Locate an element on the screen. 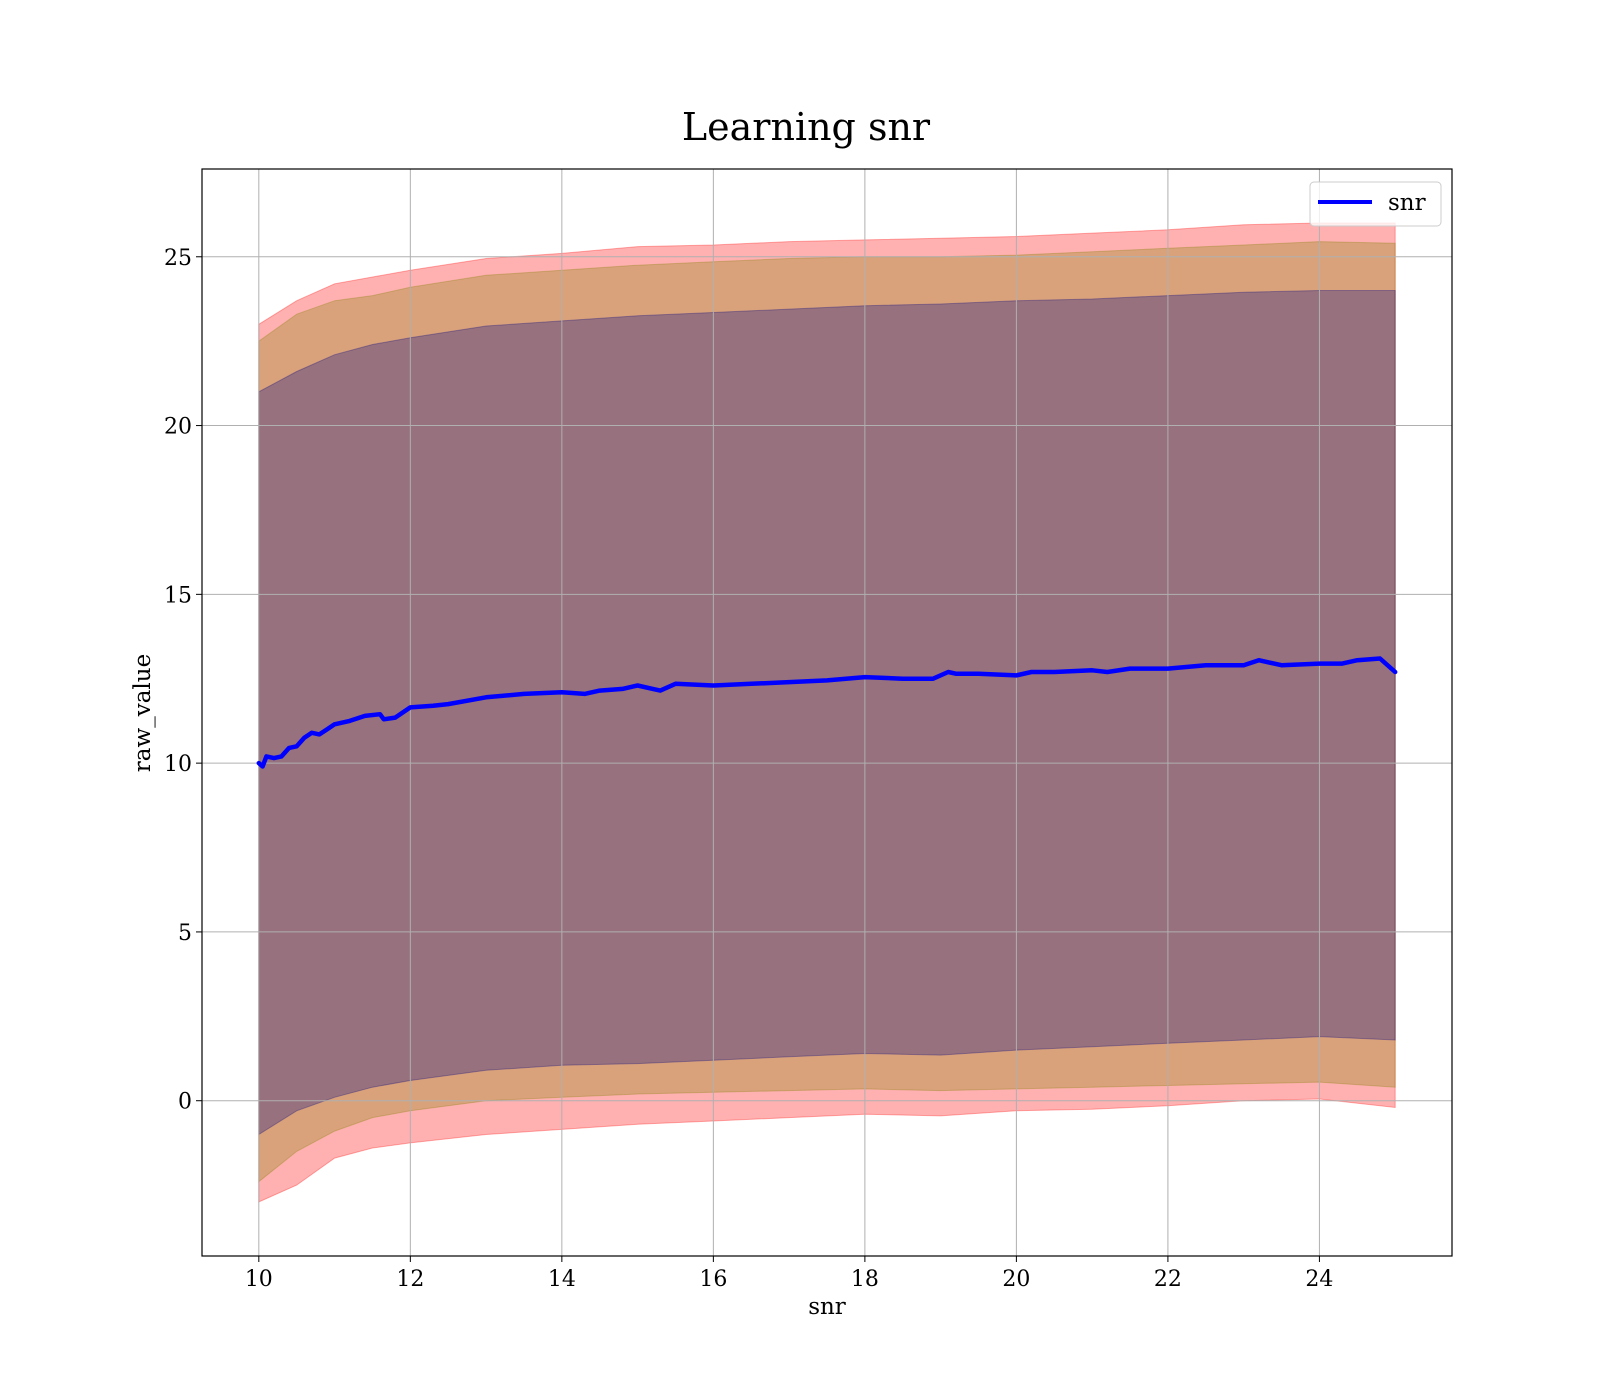  series-lines is located at coordinates (827, 712).